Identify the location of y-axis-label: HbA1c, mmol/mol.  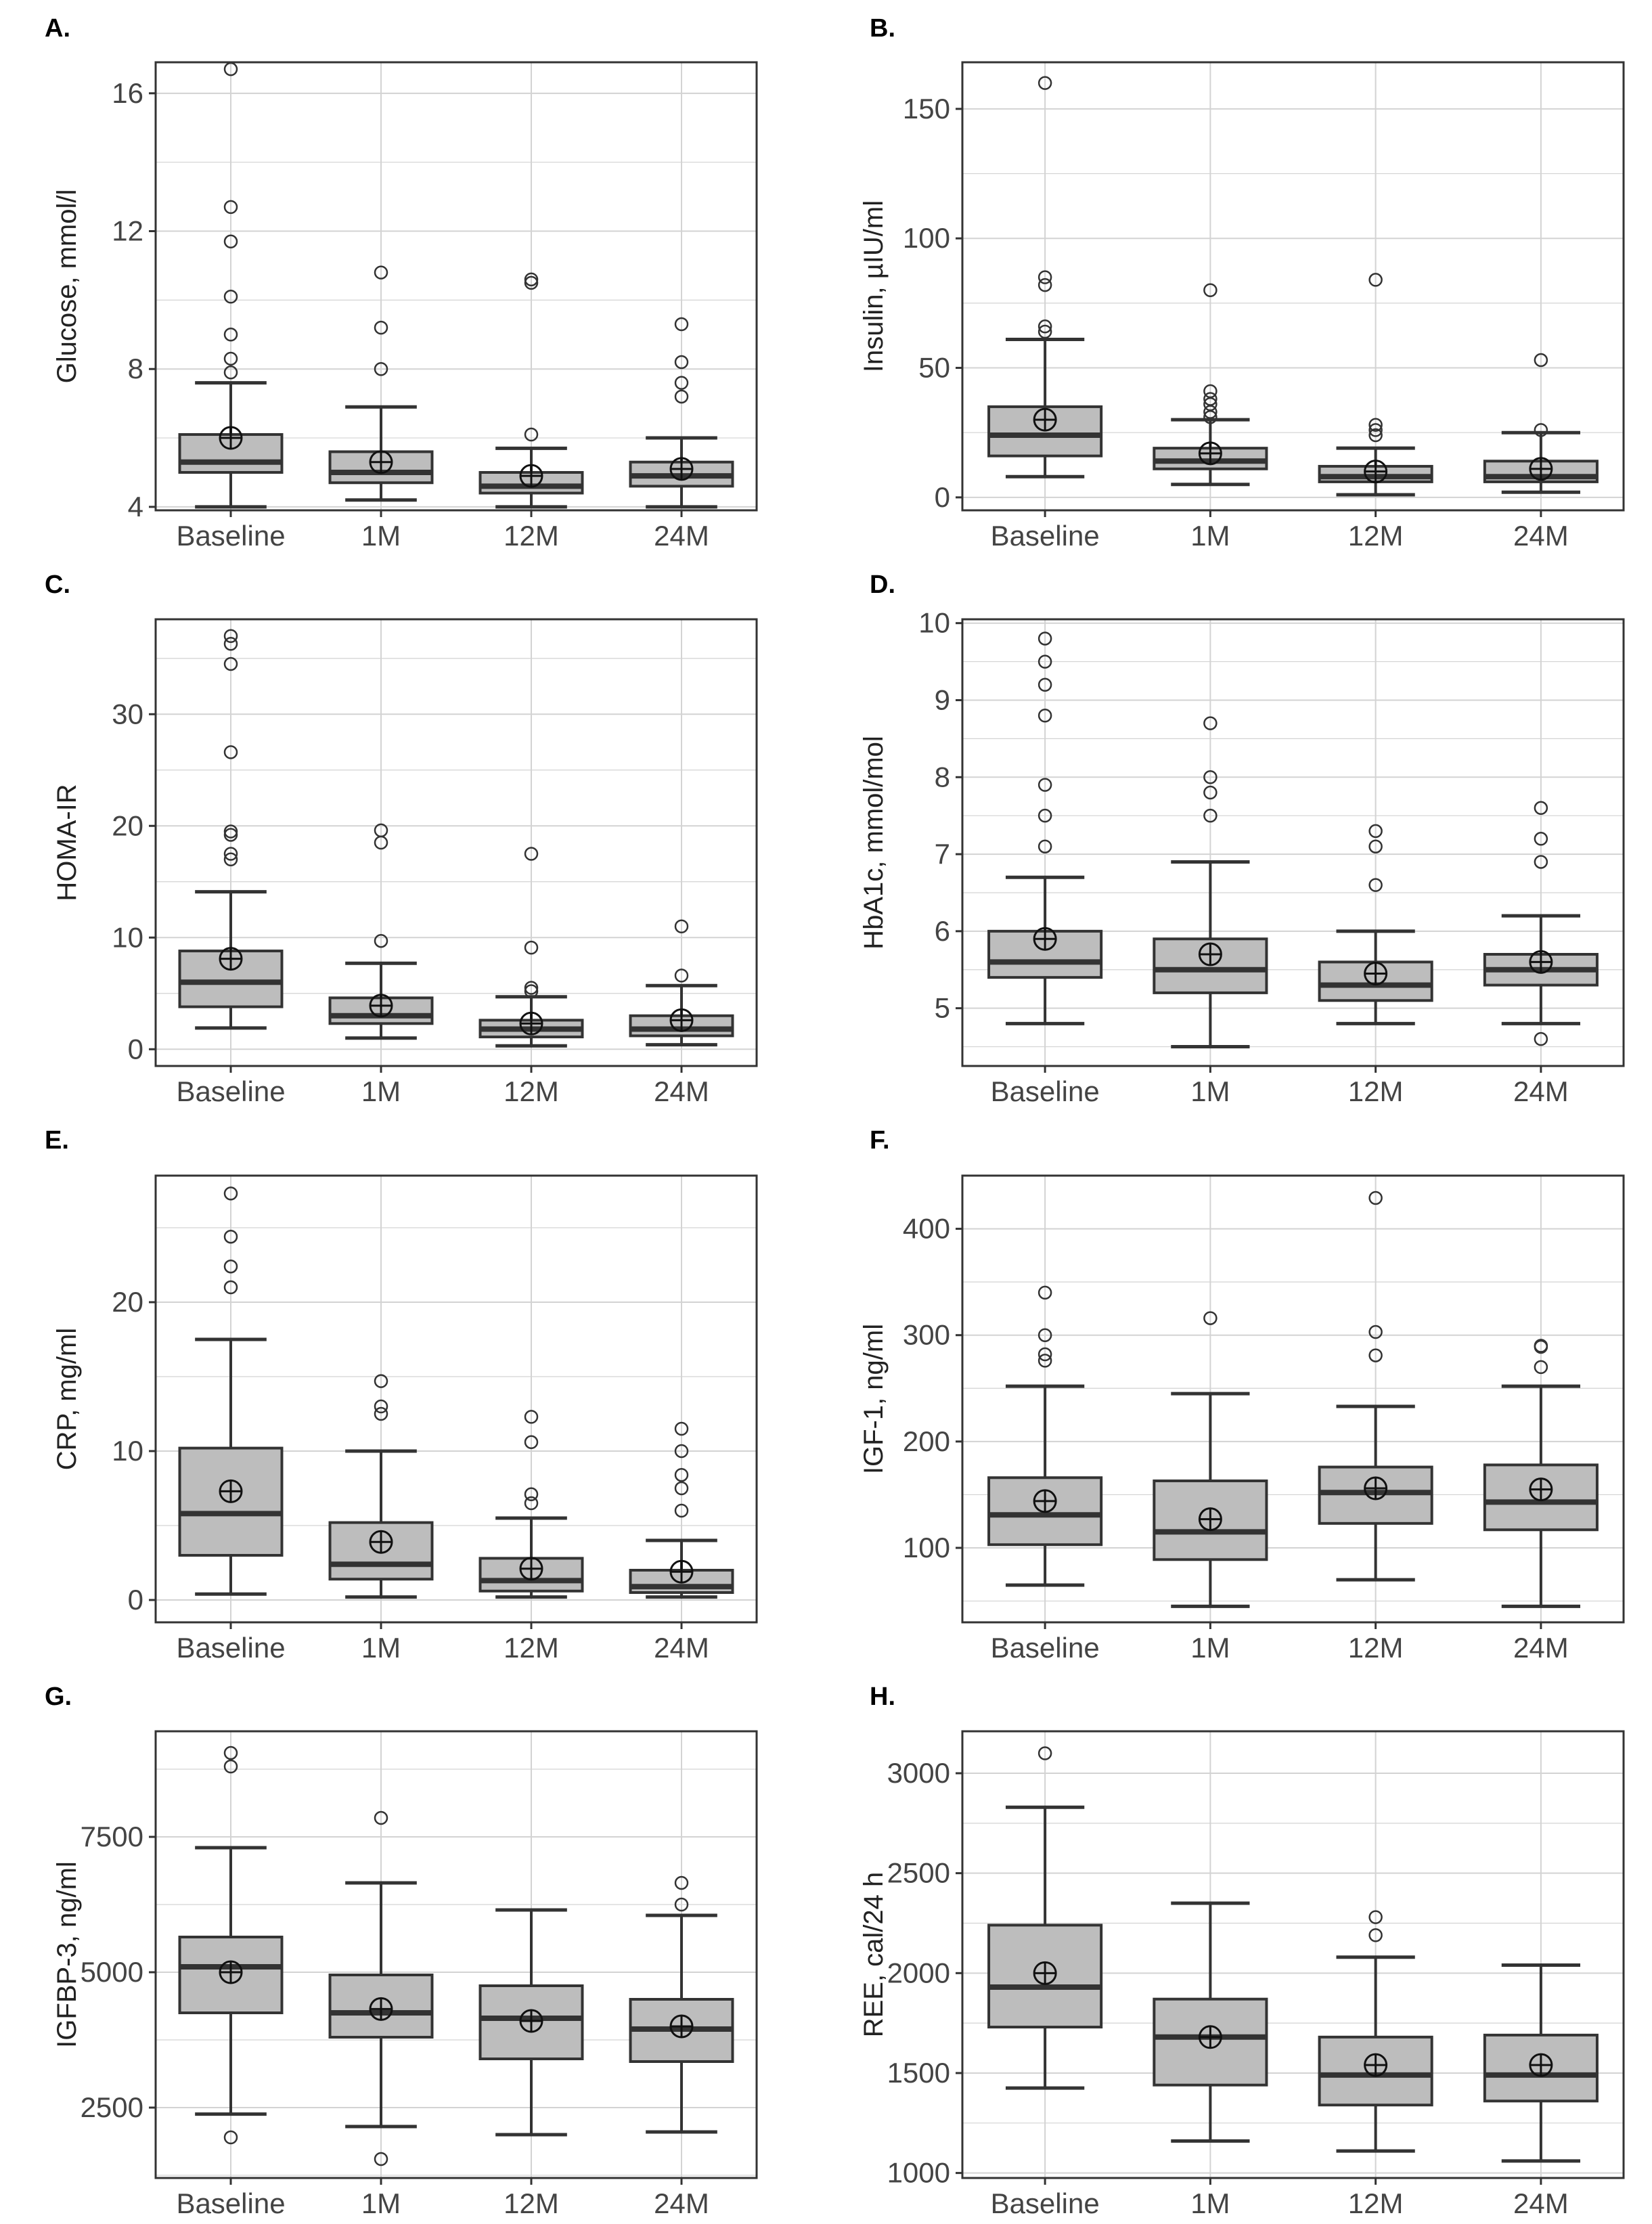
(874, 843).